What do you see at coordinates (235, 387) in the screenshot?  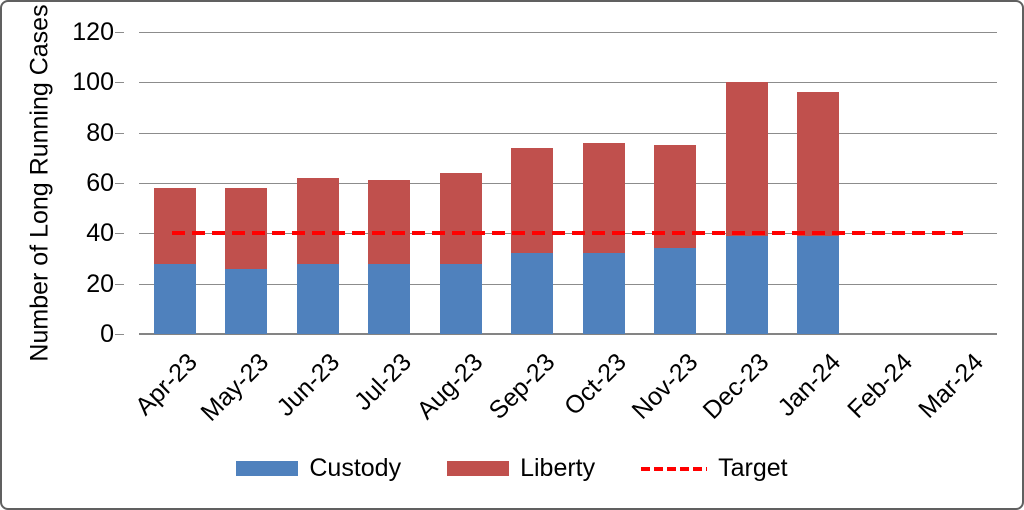 I see `x-axis-label-May-23: May-23` at bounding box center [235, 387].